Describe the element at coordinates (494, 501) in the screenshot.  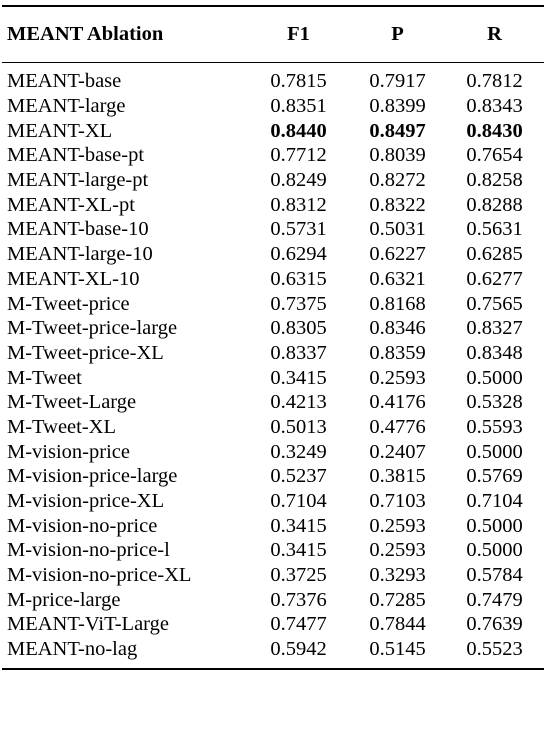
I see `row-r-cell: 0.7104` at that location.